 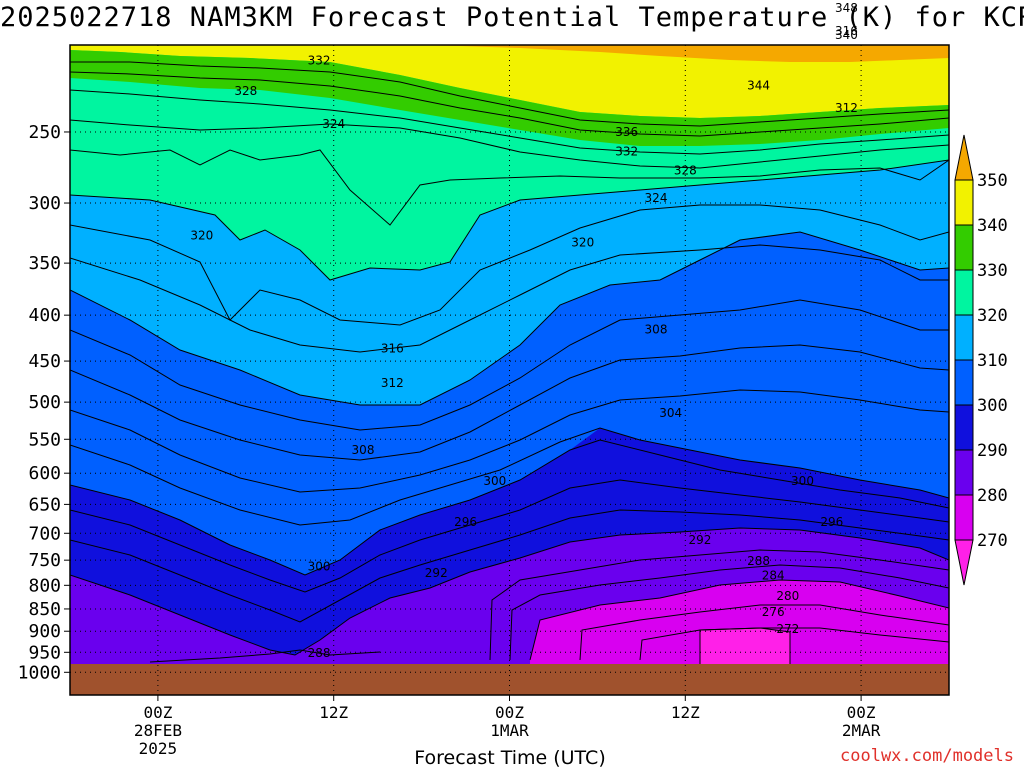 I want to click on y-tick-label: 1000, so click(x=39, y=672).